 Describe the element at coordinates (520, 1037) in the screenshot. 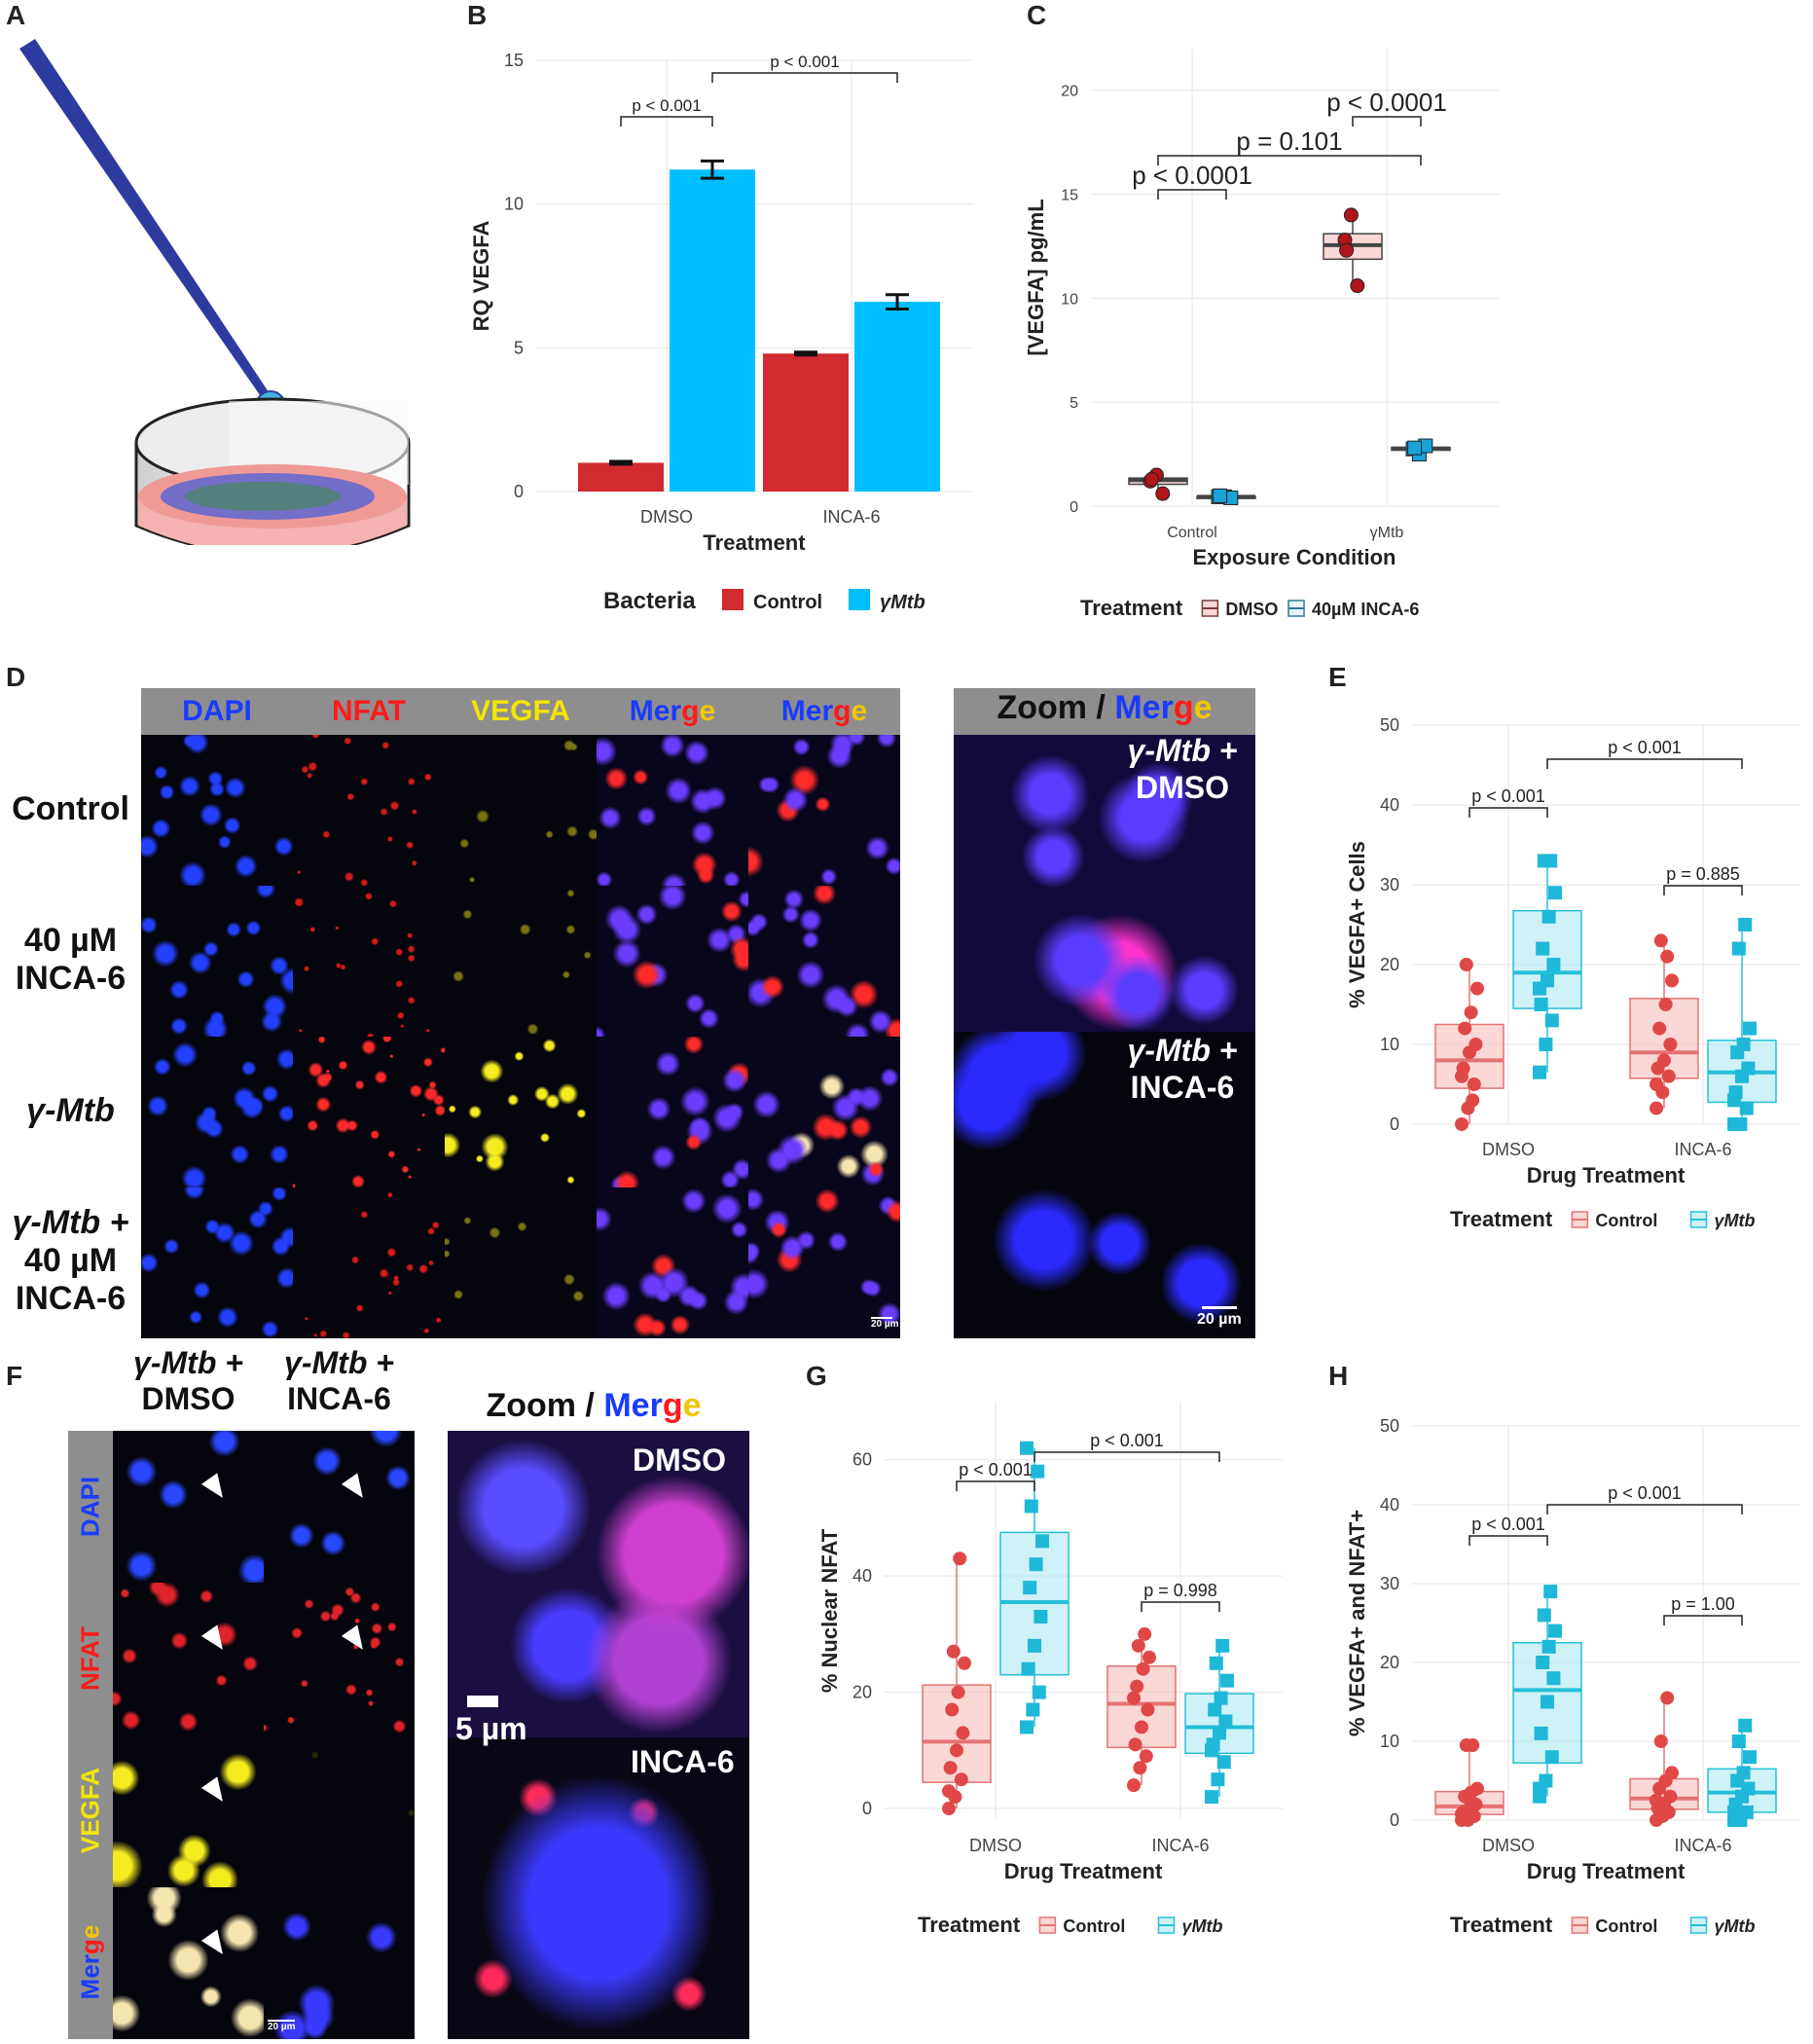

I see `panel-d-micrograph-grid` at that location.